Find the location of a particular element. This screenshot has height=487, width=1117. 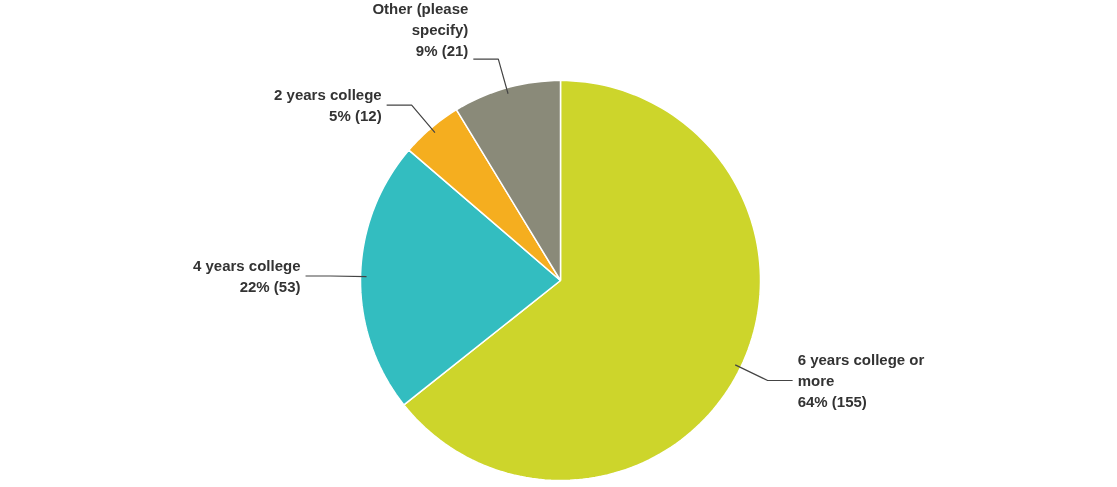

data-label: 22% (53) is located at coordinates (270, 287).